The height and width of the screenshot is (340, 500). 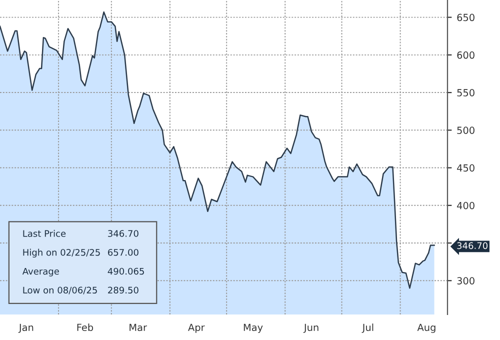 What do you see at coordinates (40, 272) in the screenshot?
I see `annotation: Average` at bounding box center [40, 272].